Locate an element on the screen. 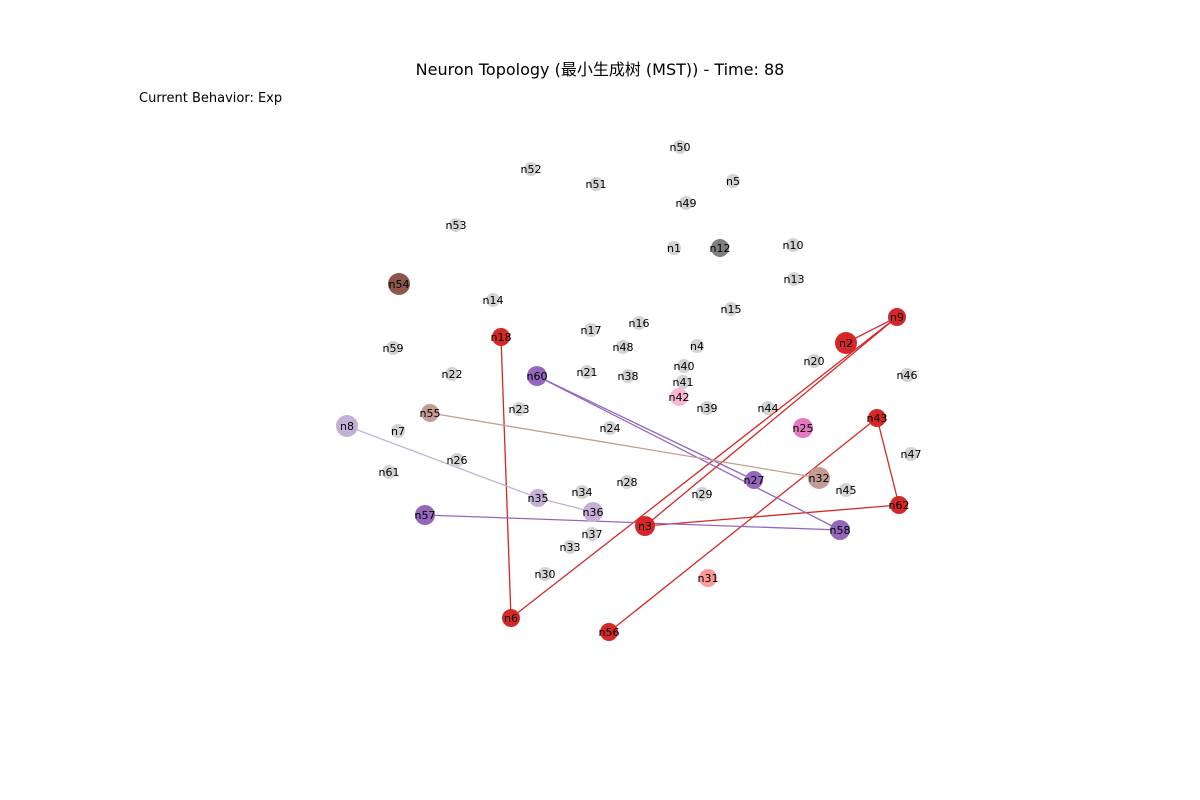  node-label-n39: n39 is located at coordinates (707, 408).